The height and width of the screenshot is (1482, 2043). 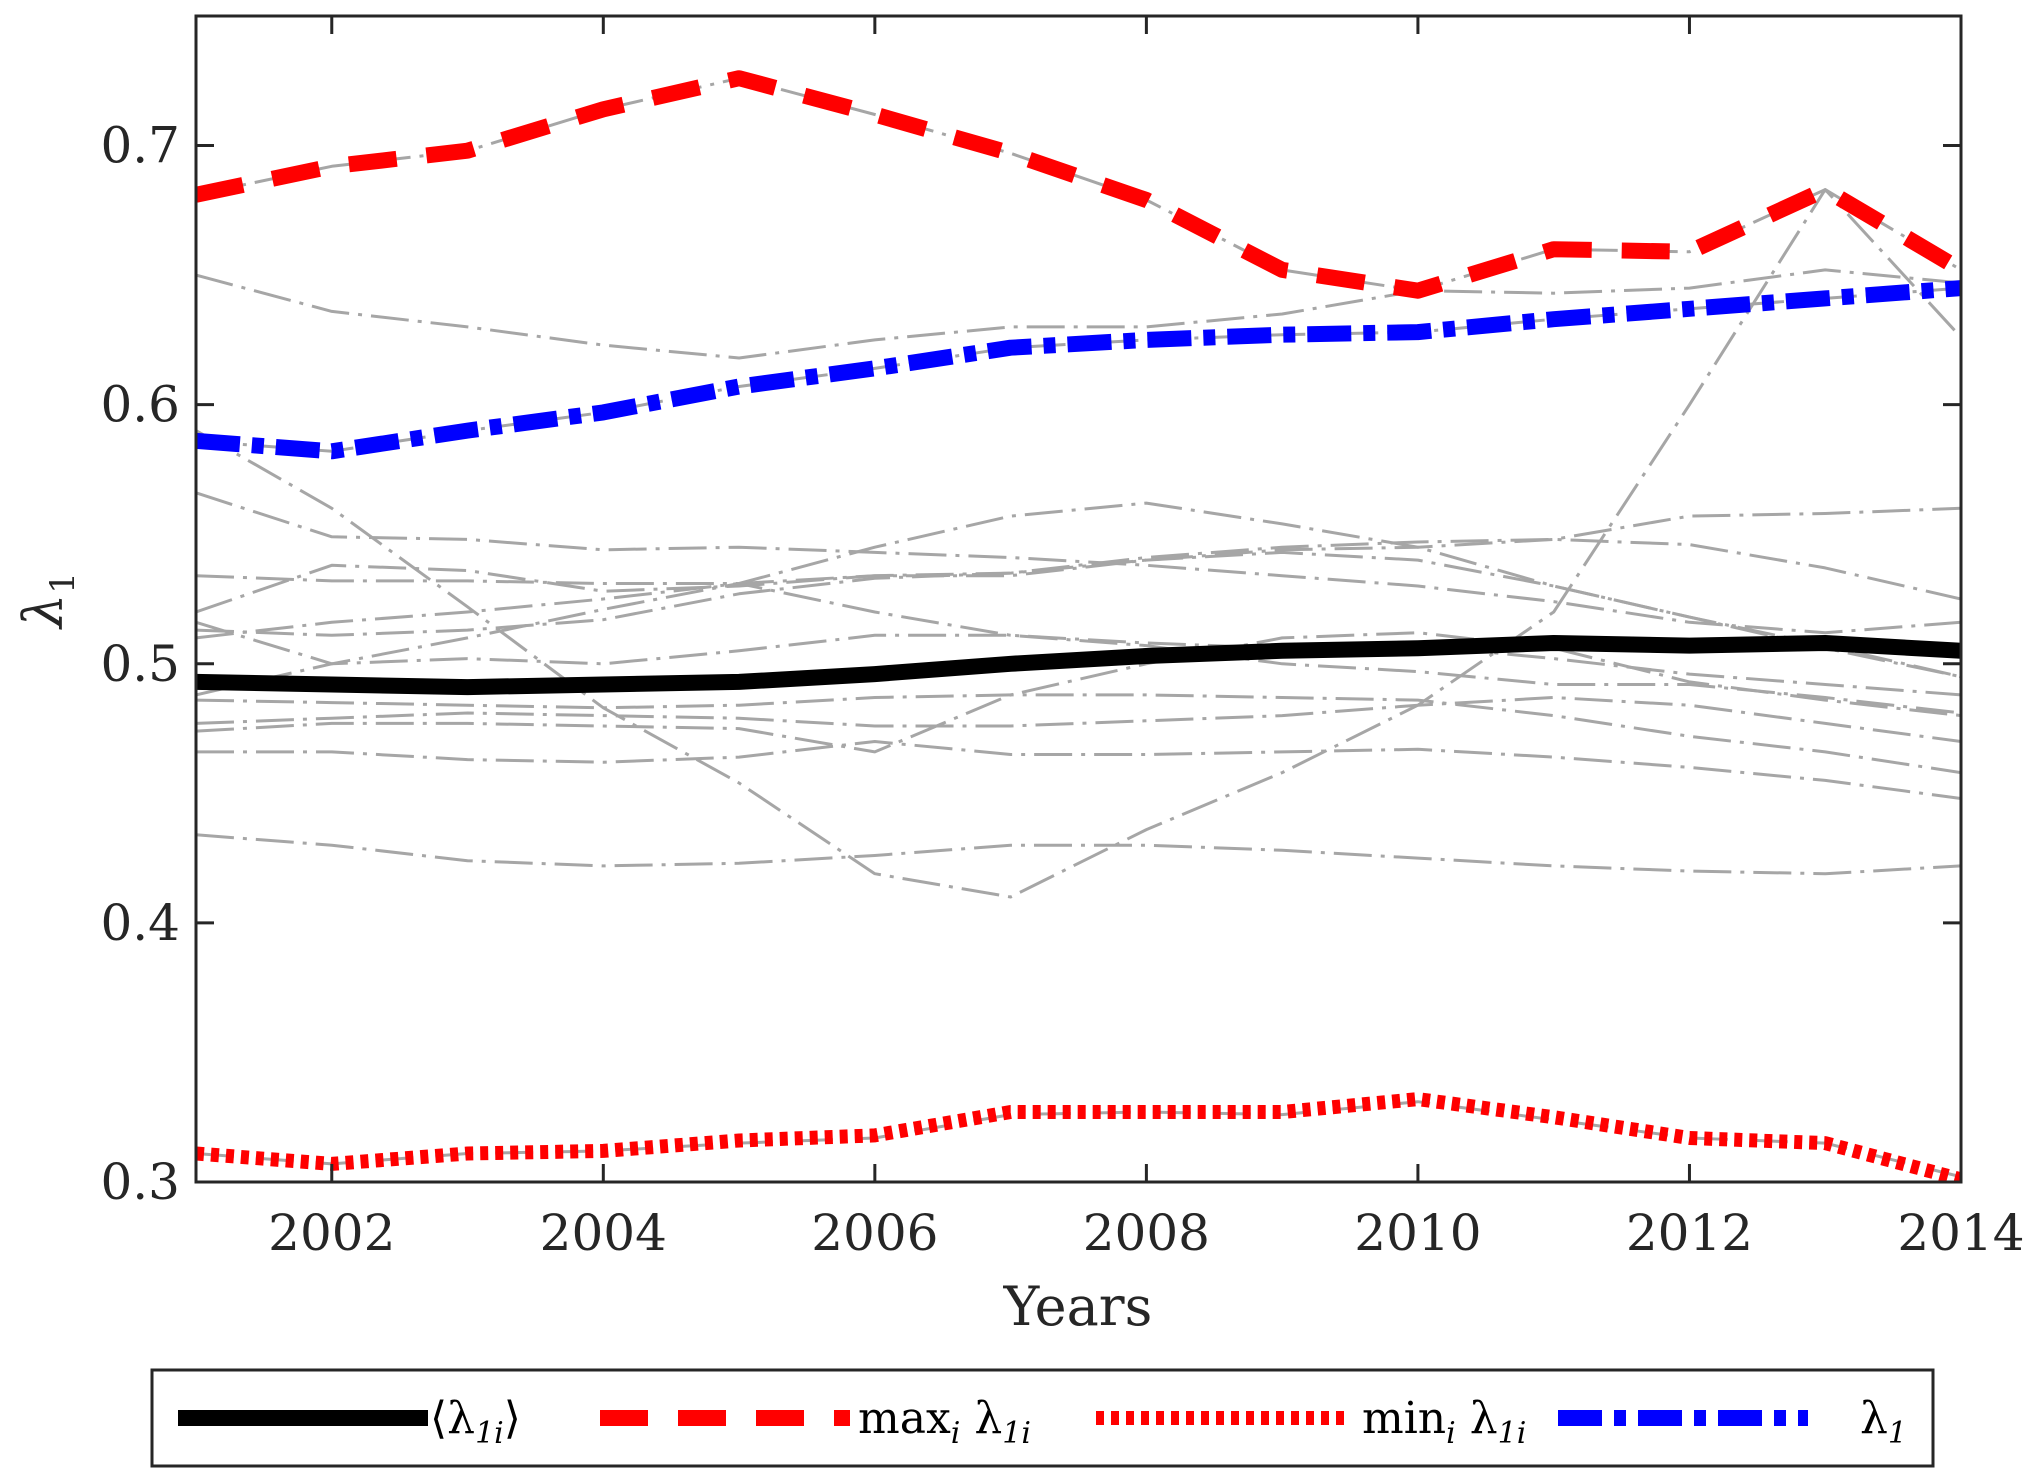 I want to click on legend-label-tail: ⟩, so click(x=512, y=1418).